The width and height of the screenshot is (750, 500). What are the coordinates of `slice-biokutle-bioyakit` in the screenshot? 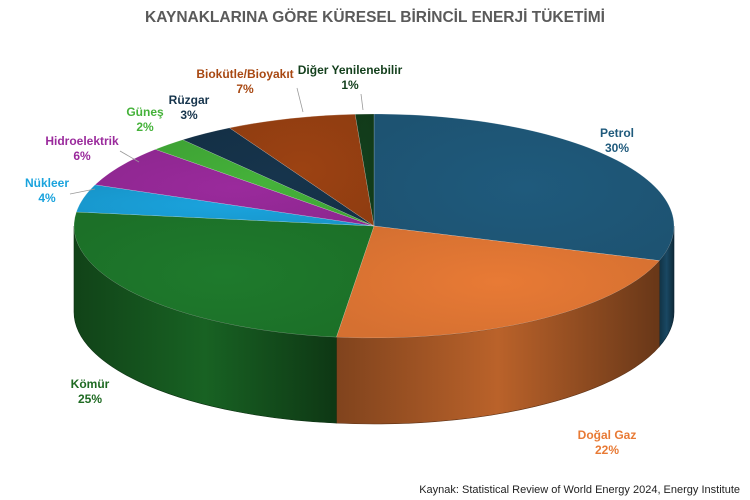 It's located at (301, 170).